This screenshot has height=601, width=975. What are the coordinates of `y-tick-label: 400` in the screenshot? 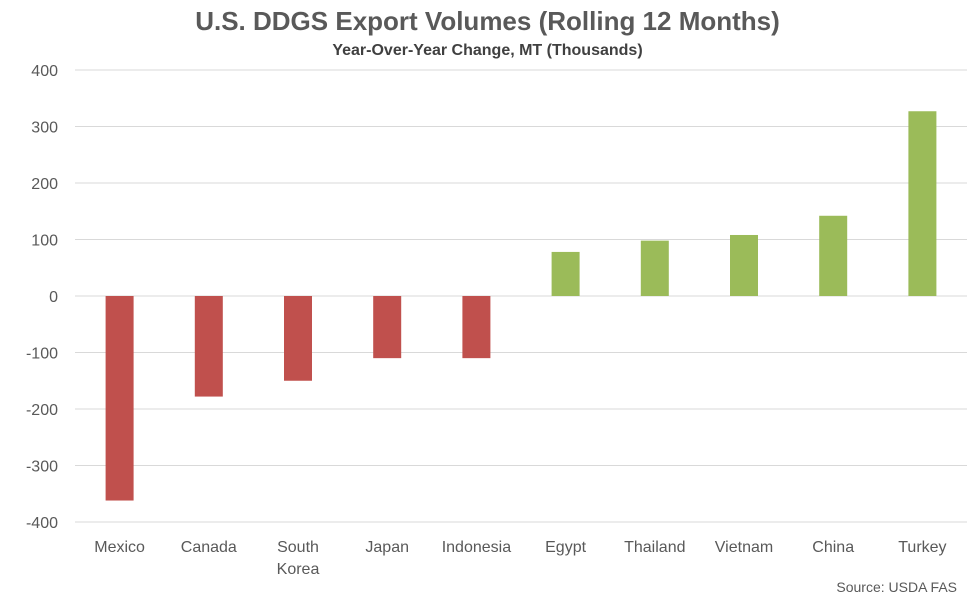 It's located at (44, 71).